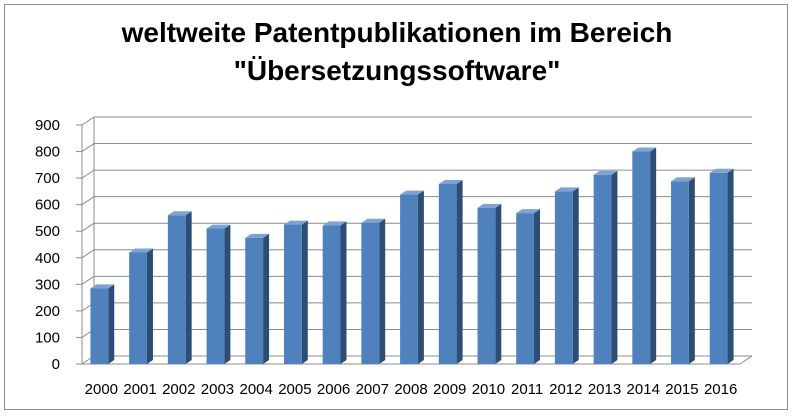 The height and width of the screenshot is (416, 794). Describe the element at coordinates (139, 389) in the screenshot. I see `x-tick-label: 2001` at that location.